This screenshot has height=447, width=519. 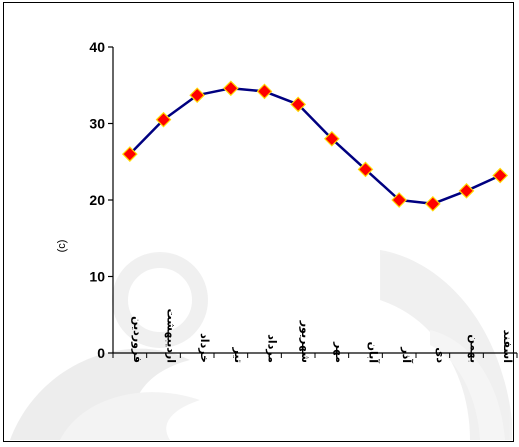 I want to click on x-category-label: شهریور, so click(x=305, y=341).